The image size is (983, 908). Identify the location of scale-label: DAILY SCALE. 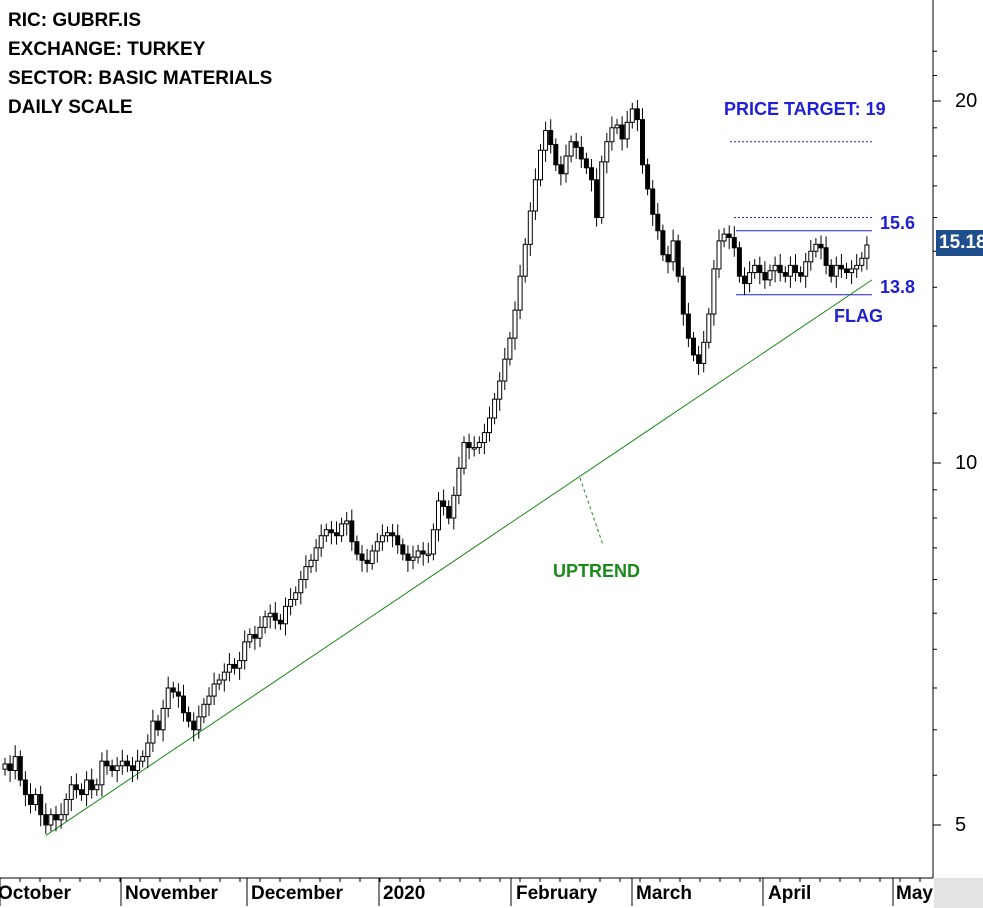
(70, 107).